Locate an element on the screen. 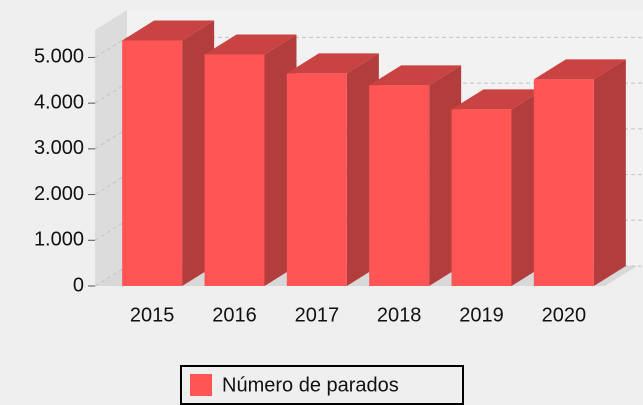 This screenshot has height=405, width=643. y-tick-label: 4.000 is located at coordinates (59, 102).